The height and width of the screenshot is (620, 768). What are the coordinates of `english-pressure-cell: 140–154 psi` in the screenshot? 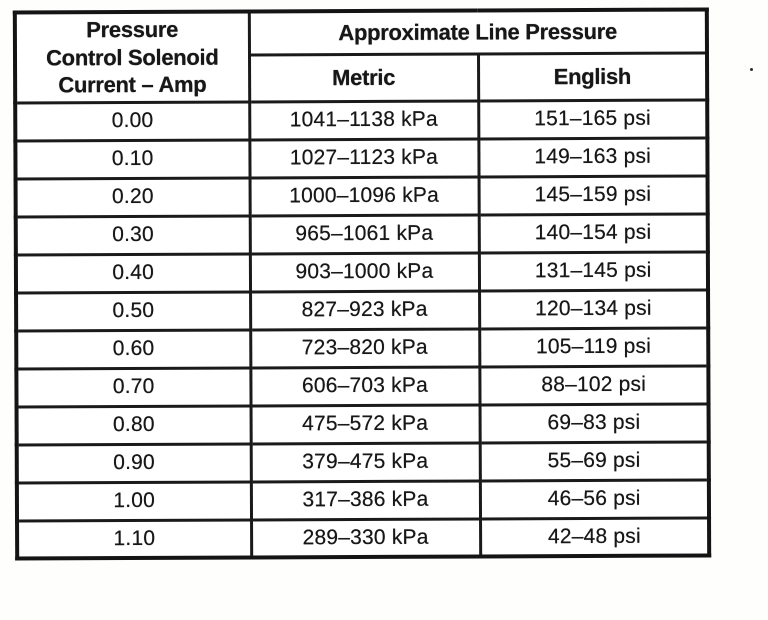 It's located at (593, 233).